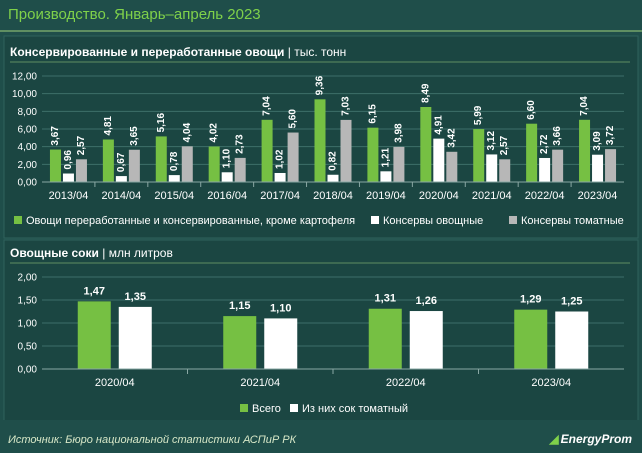 The width and height of the screenshot is (642, 453). I want to click on chart-unit-0: | тыс. тонн, so click(315, 52).